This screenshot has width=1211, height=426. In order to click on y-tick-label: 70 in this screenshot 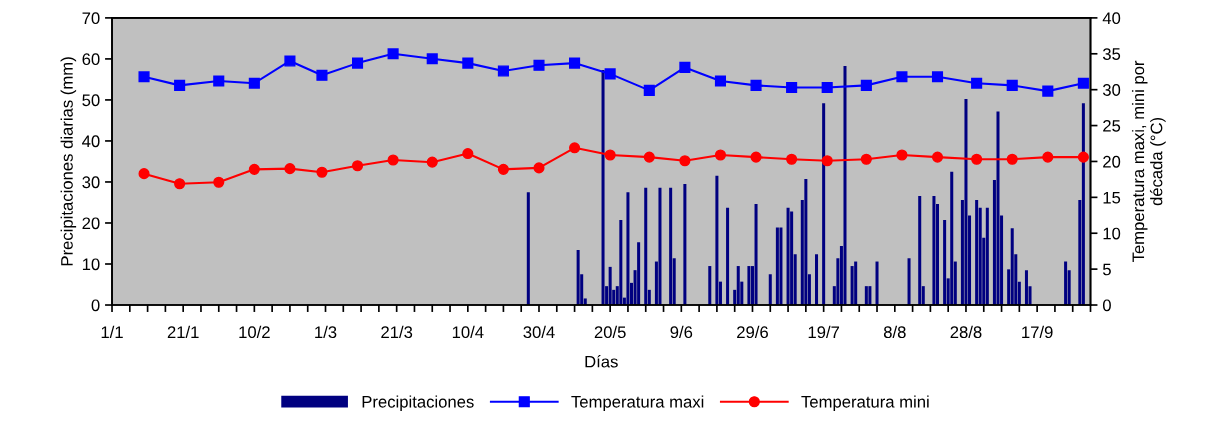, I will do `click(91, 18)`.